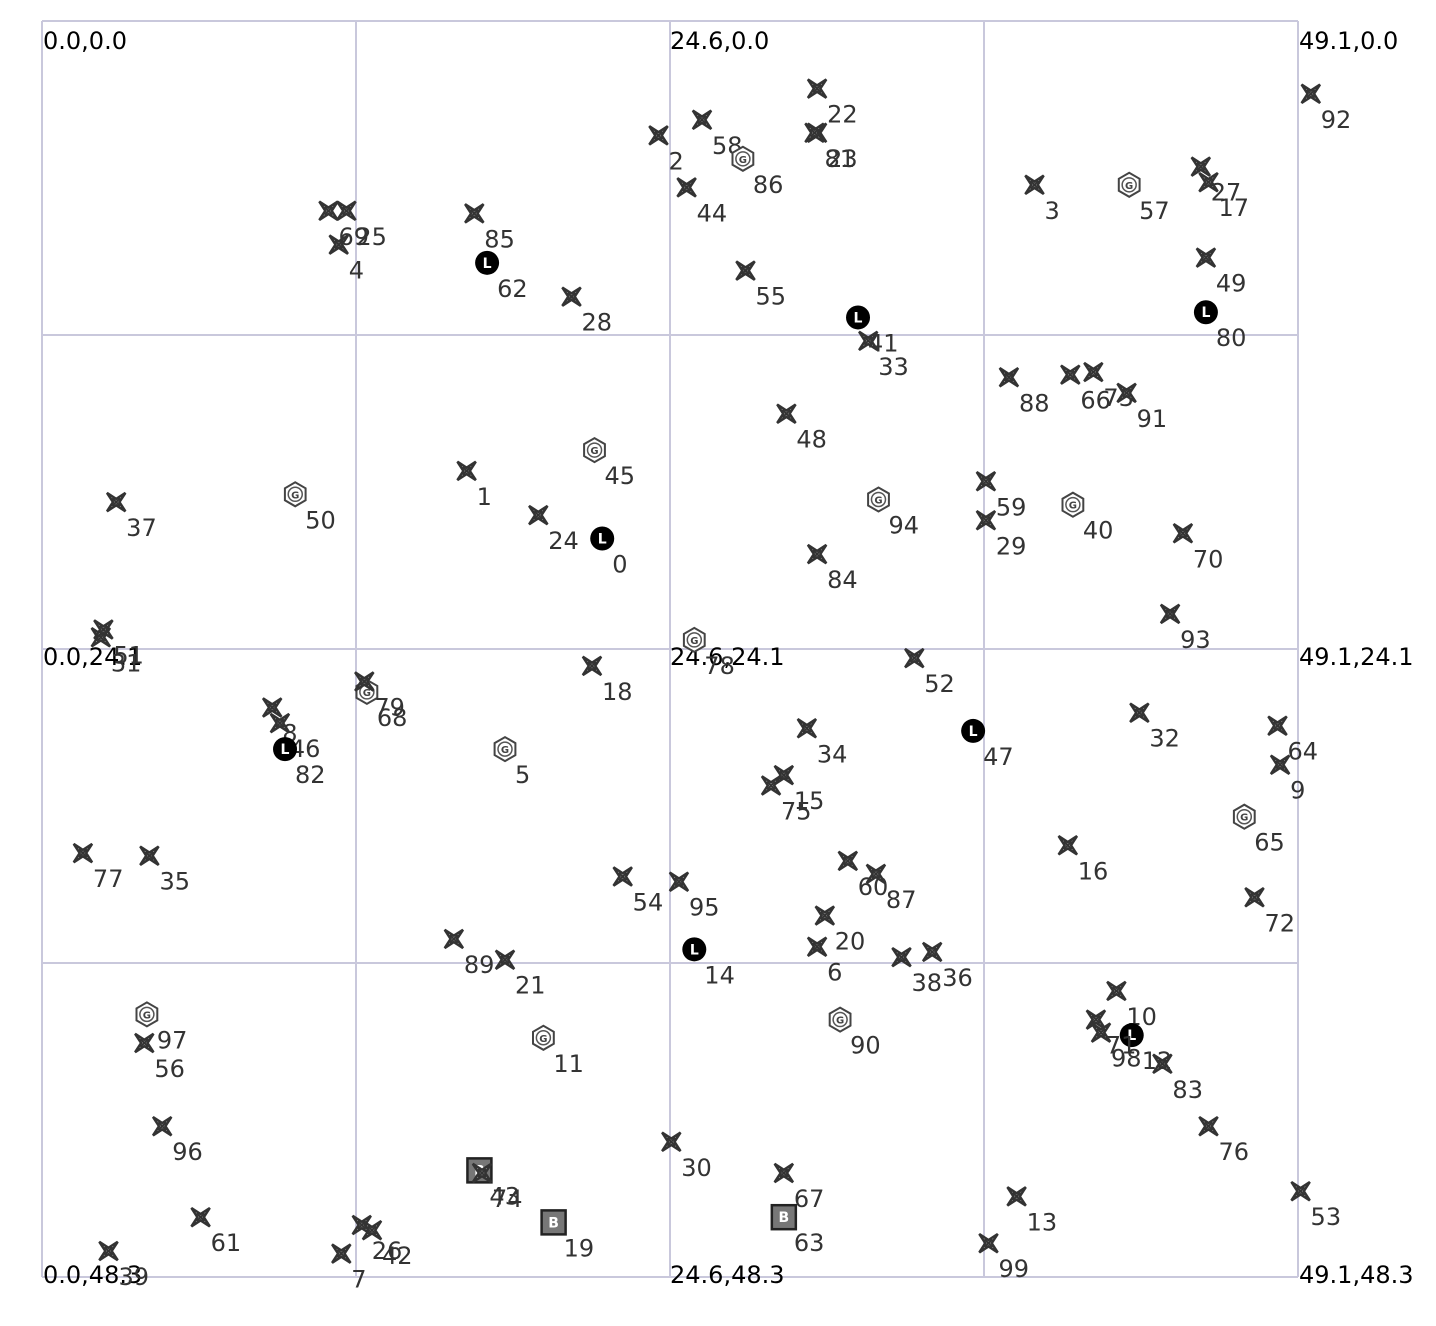  Describe the element at coordinates (1315, 1205) in the screenshot. I see `map-node: 53` at that location.